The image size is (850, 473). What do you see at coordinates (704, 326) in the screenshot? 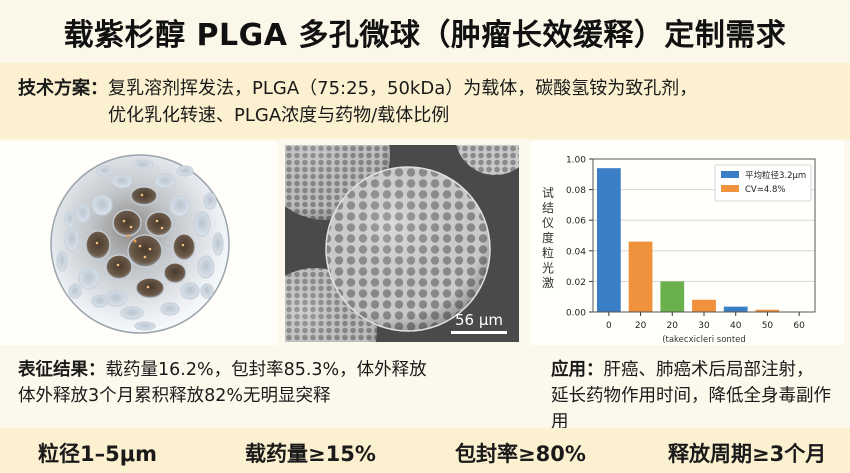
I see `x-tick-label: 30` at bounding box center [704, 326].